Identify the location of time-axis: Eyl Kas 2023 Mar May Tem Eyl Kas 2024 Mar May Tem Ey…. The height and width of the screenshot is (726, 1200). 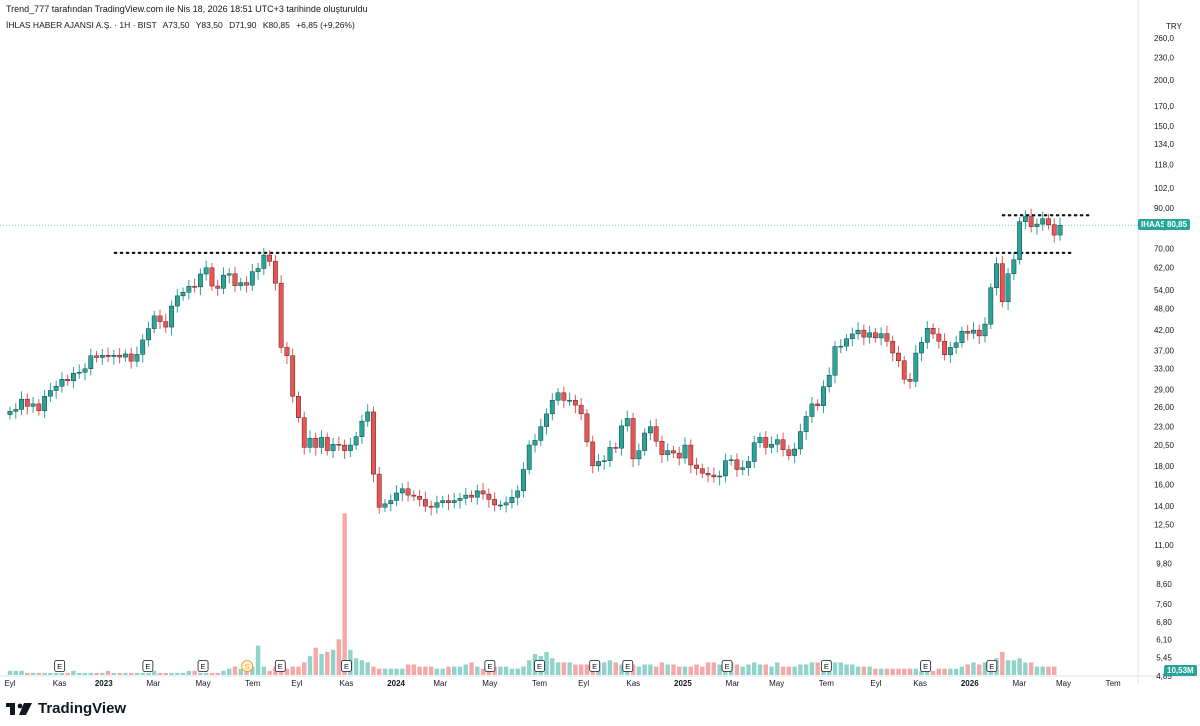
(562, 683).